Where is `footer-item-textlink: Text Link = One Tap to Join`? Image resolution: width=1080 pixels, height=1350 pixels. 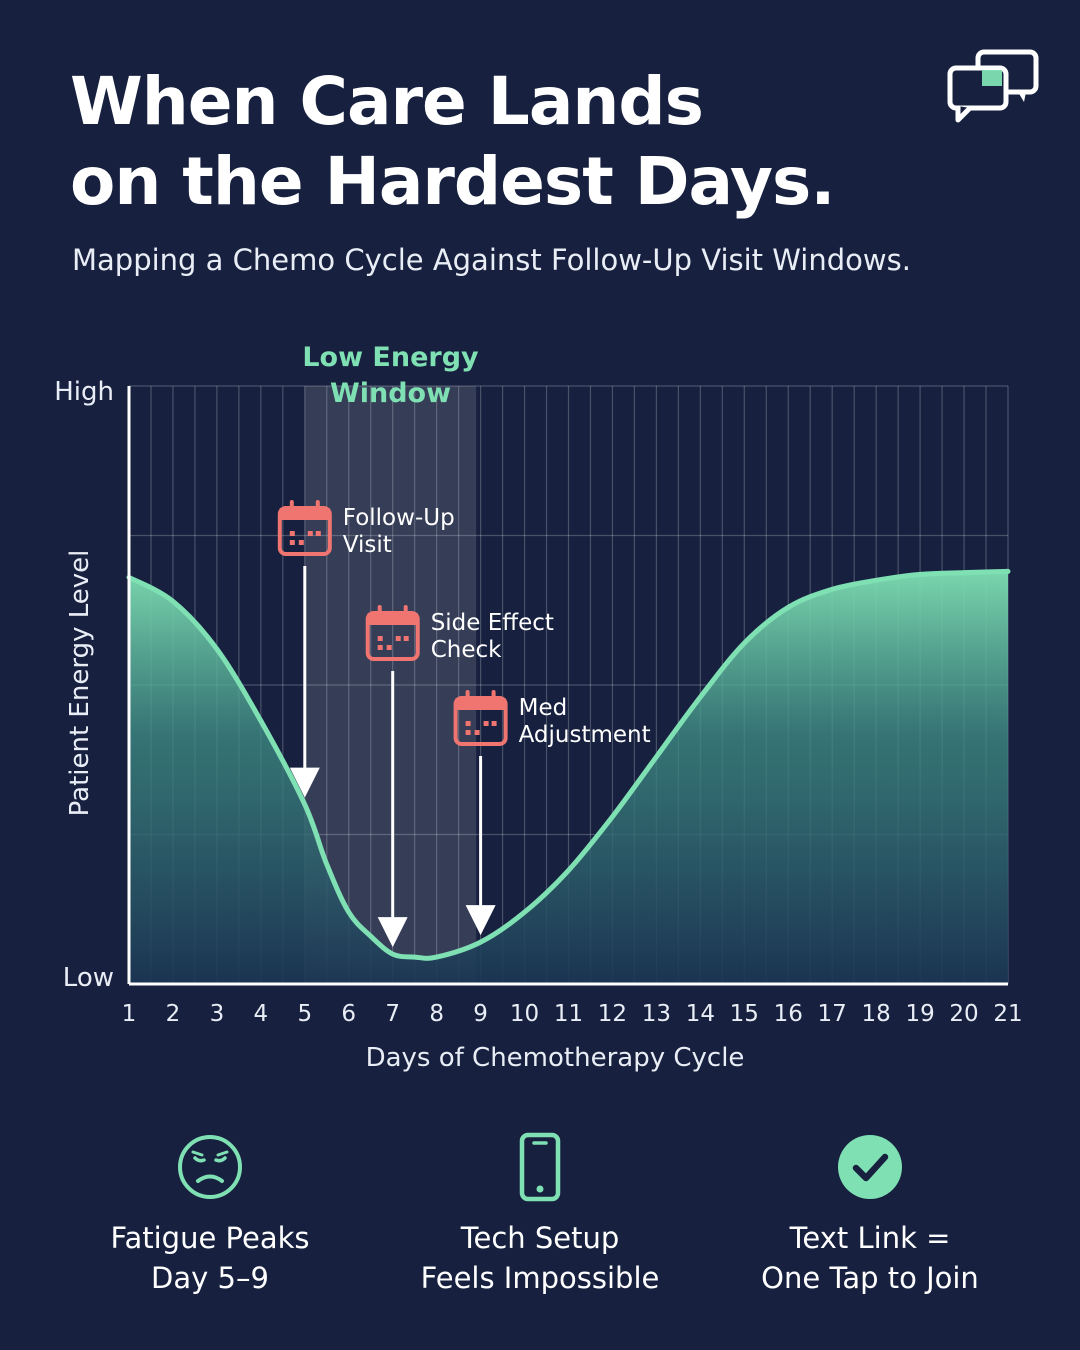
footer-item-textlink: Text Link = One Tap to Join is located at coordinates (870, 1215).